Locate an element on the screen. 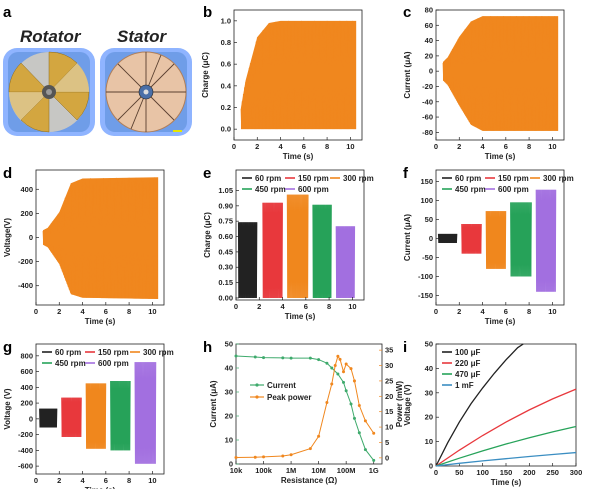  signal-trace is located at coordinates (100, 238).